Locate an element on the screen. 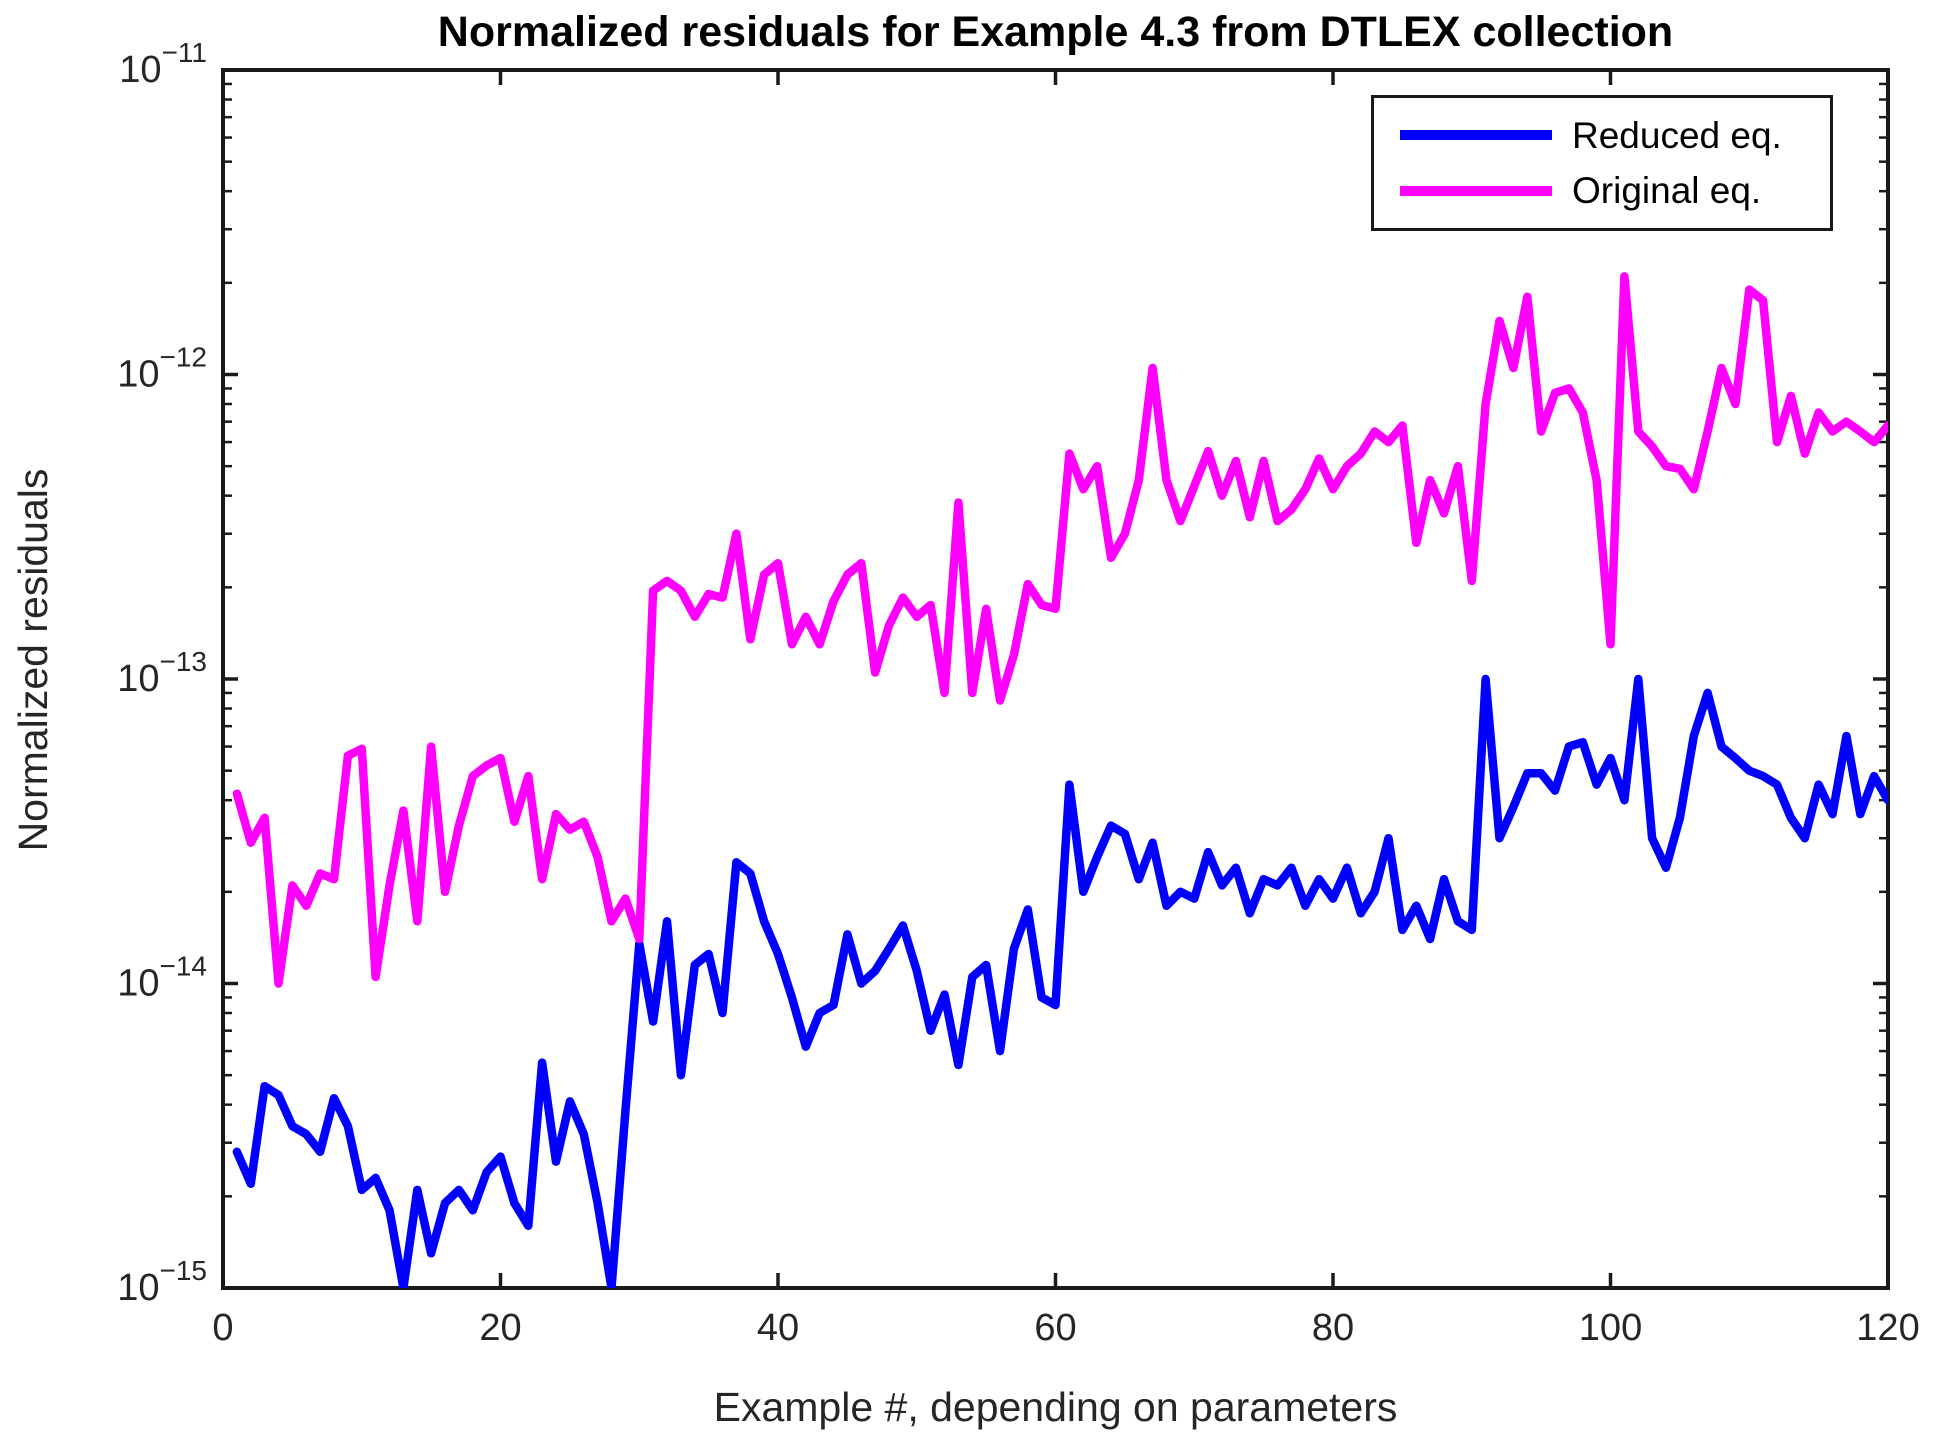  y-tick-labels: 10−11 10−12 10−13 10−14 10−15 is located at coordinates (162, 673).